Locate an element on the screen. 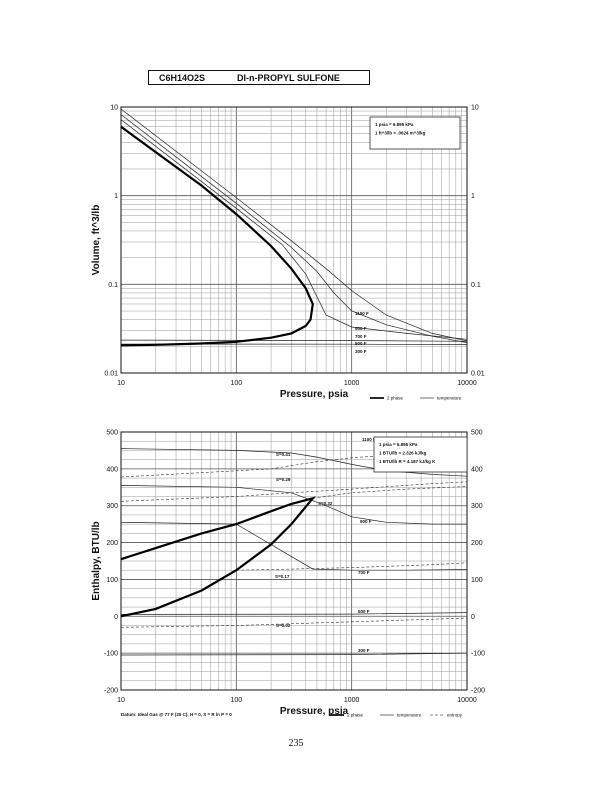  chart2-conversion-box is located at coordinates (420, 454).